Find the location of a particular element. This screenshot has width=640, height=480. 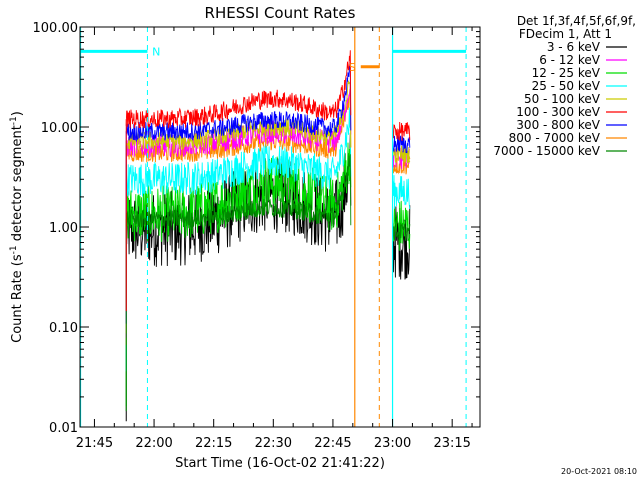

y-axis-label-end: ) is located at coordinates (17, 113).